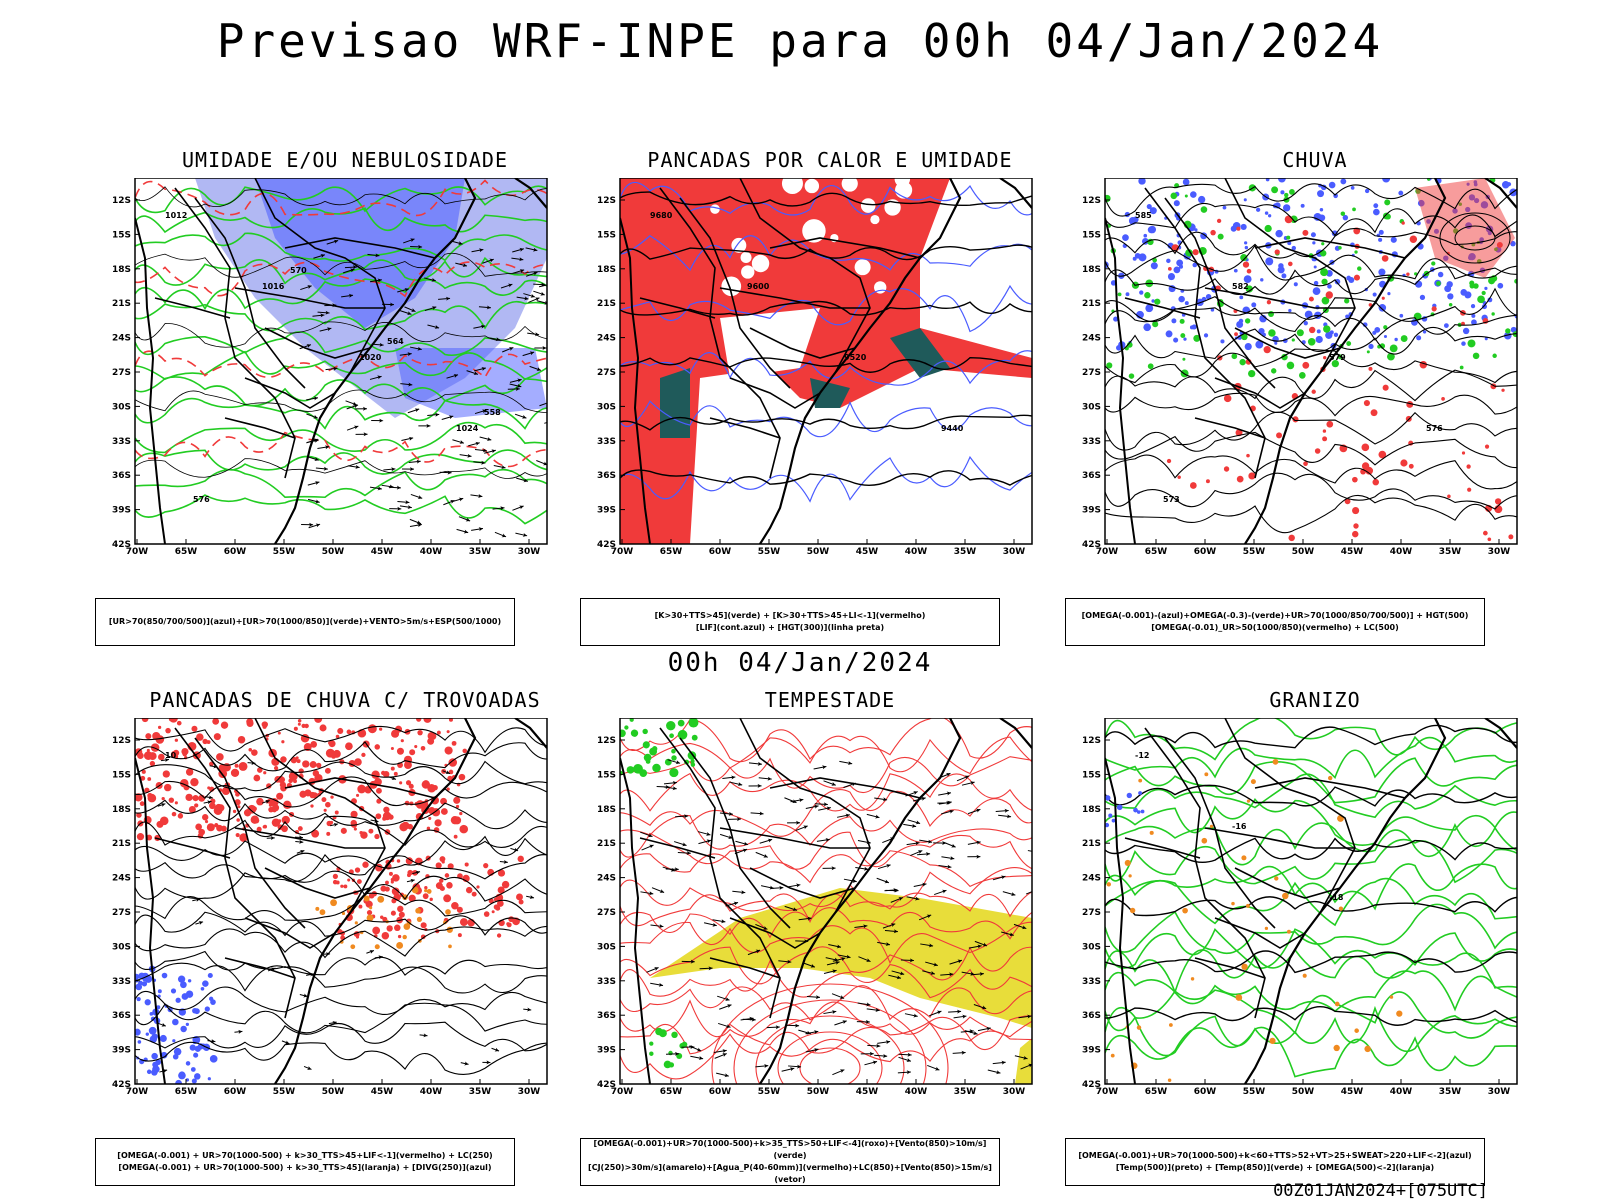 This screenshot has height=1201, width=1600. Describe the element at coordinates (192, 308) in the screenshot. I see `country-border` at that location.